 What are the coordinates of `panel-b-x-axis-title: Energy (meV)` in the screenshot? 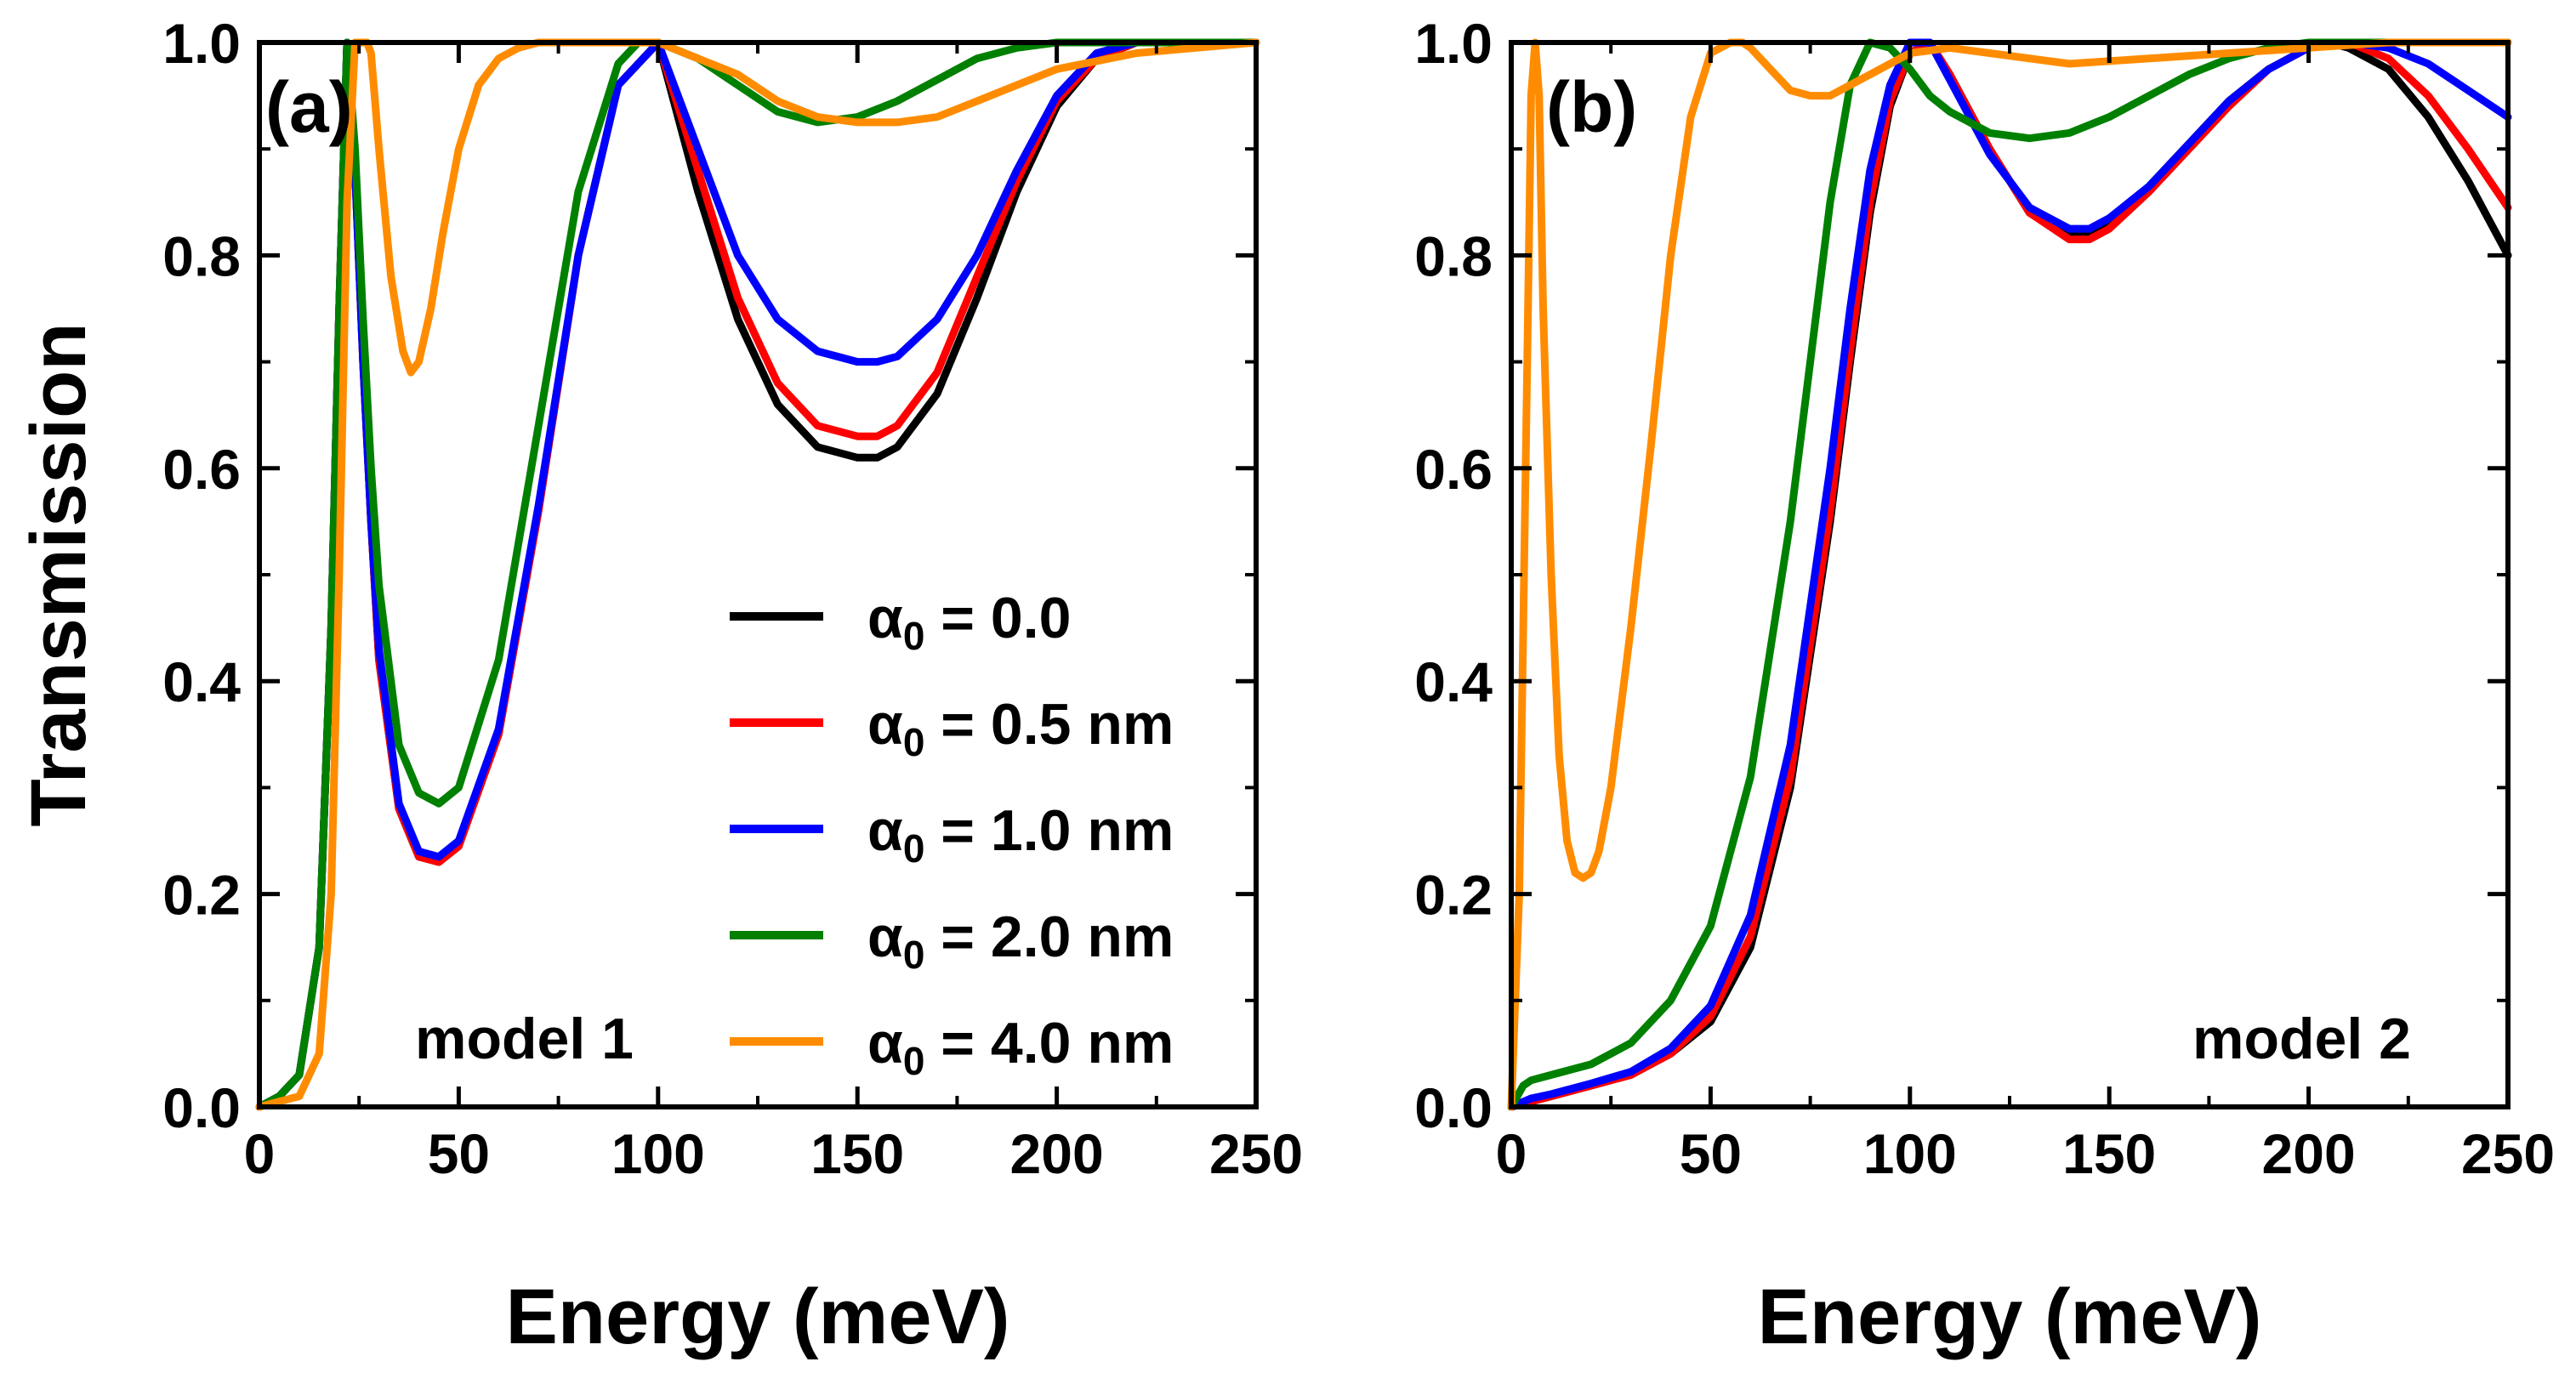 It's located at (2009, 1317).